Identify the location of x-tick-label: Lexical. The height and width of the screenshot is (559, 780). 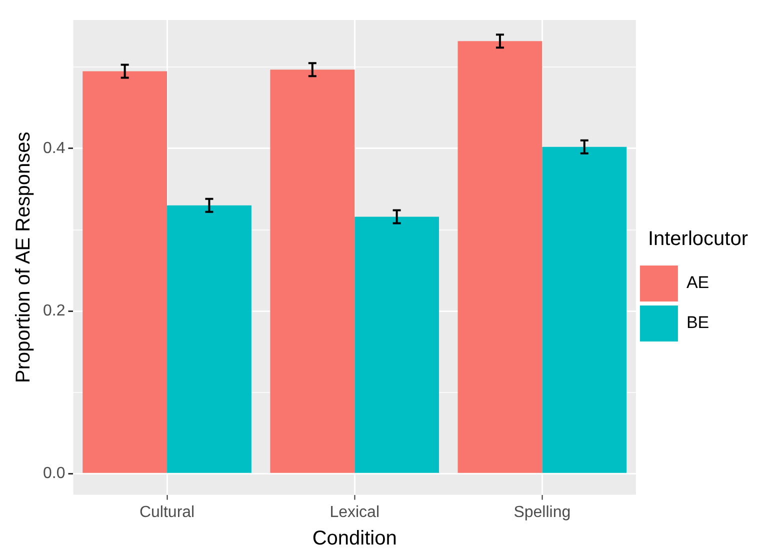
(355, 512).